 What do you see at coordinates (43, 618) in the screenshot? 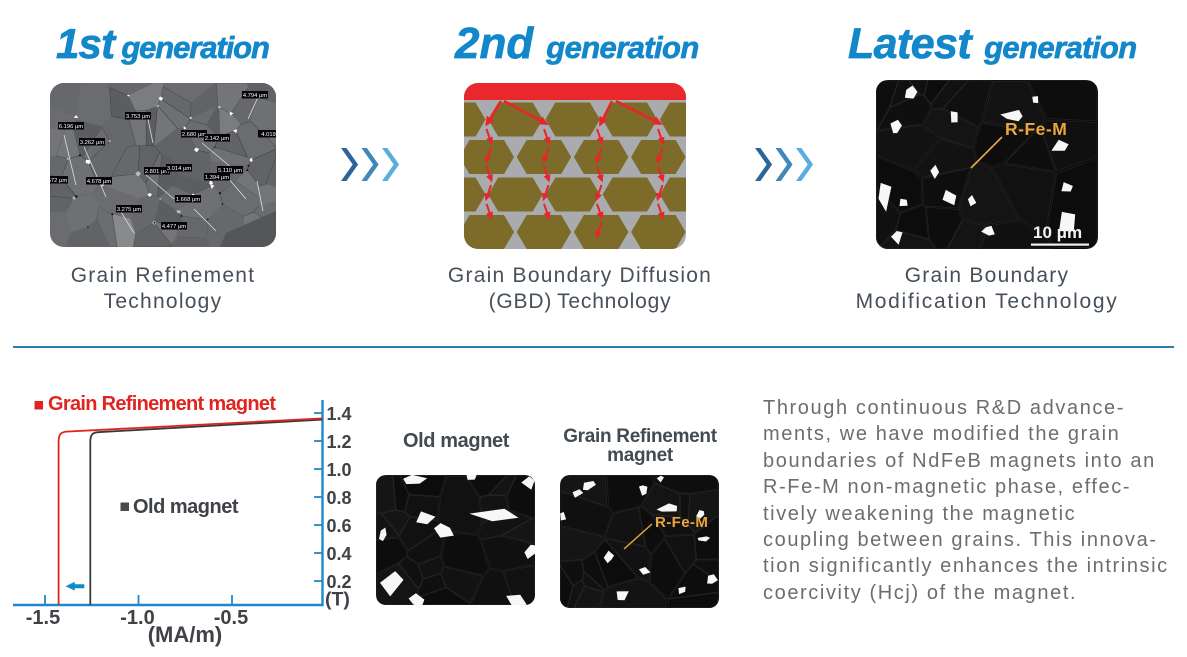
I see `svg-text: -1.5` at bounding box center [43, 618].